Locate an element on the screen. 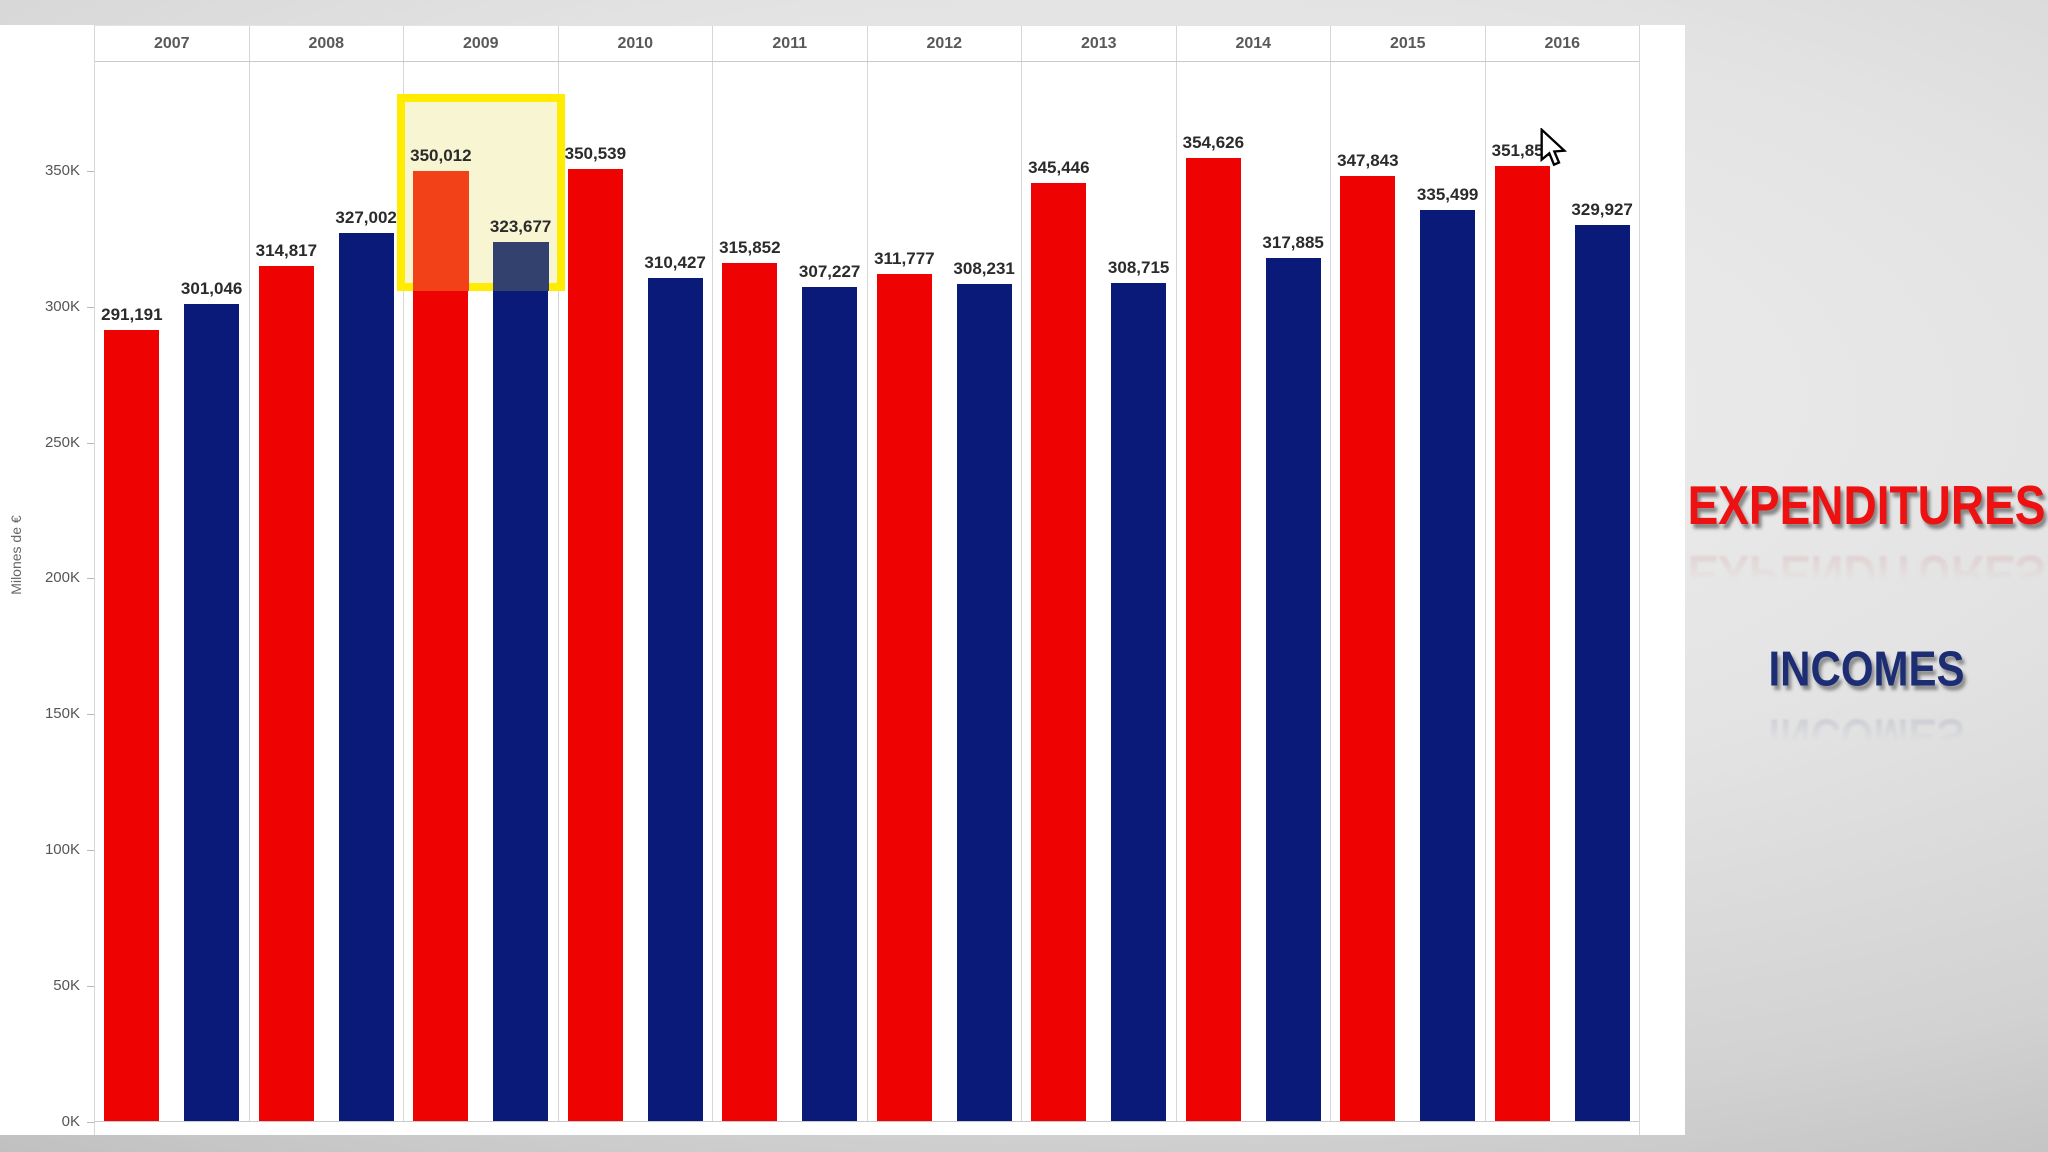 The width and height of the screenshot is (2048, 1152). year-label: 2011 is located at coordinates (790, 43).